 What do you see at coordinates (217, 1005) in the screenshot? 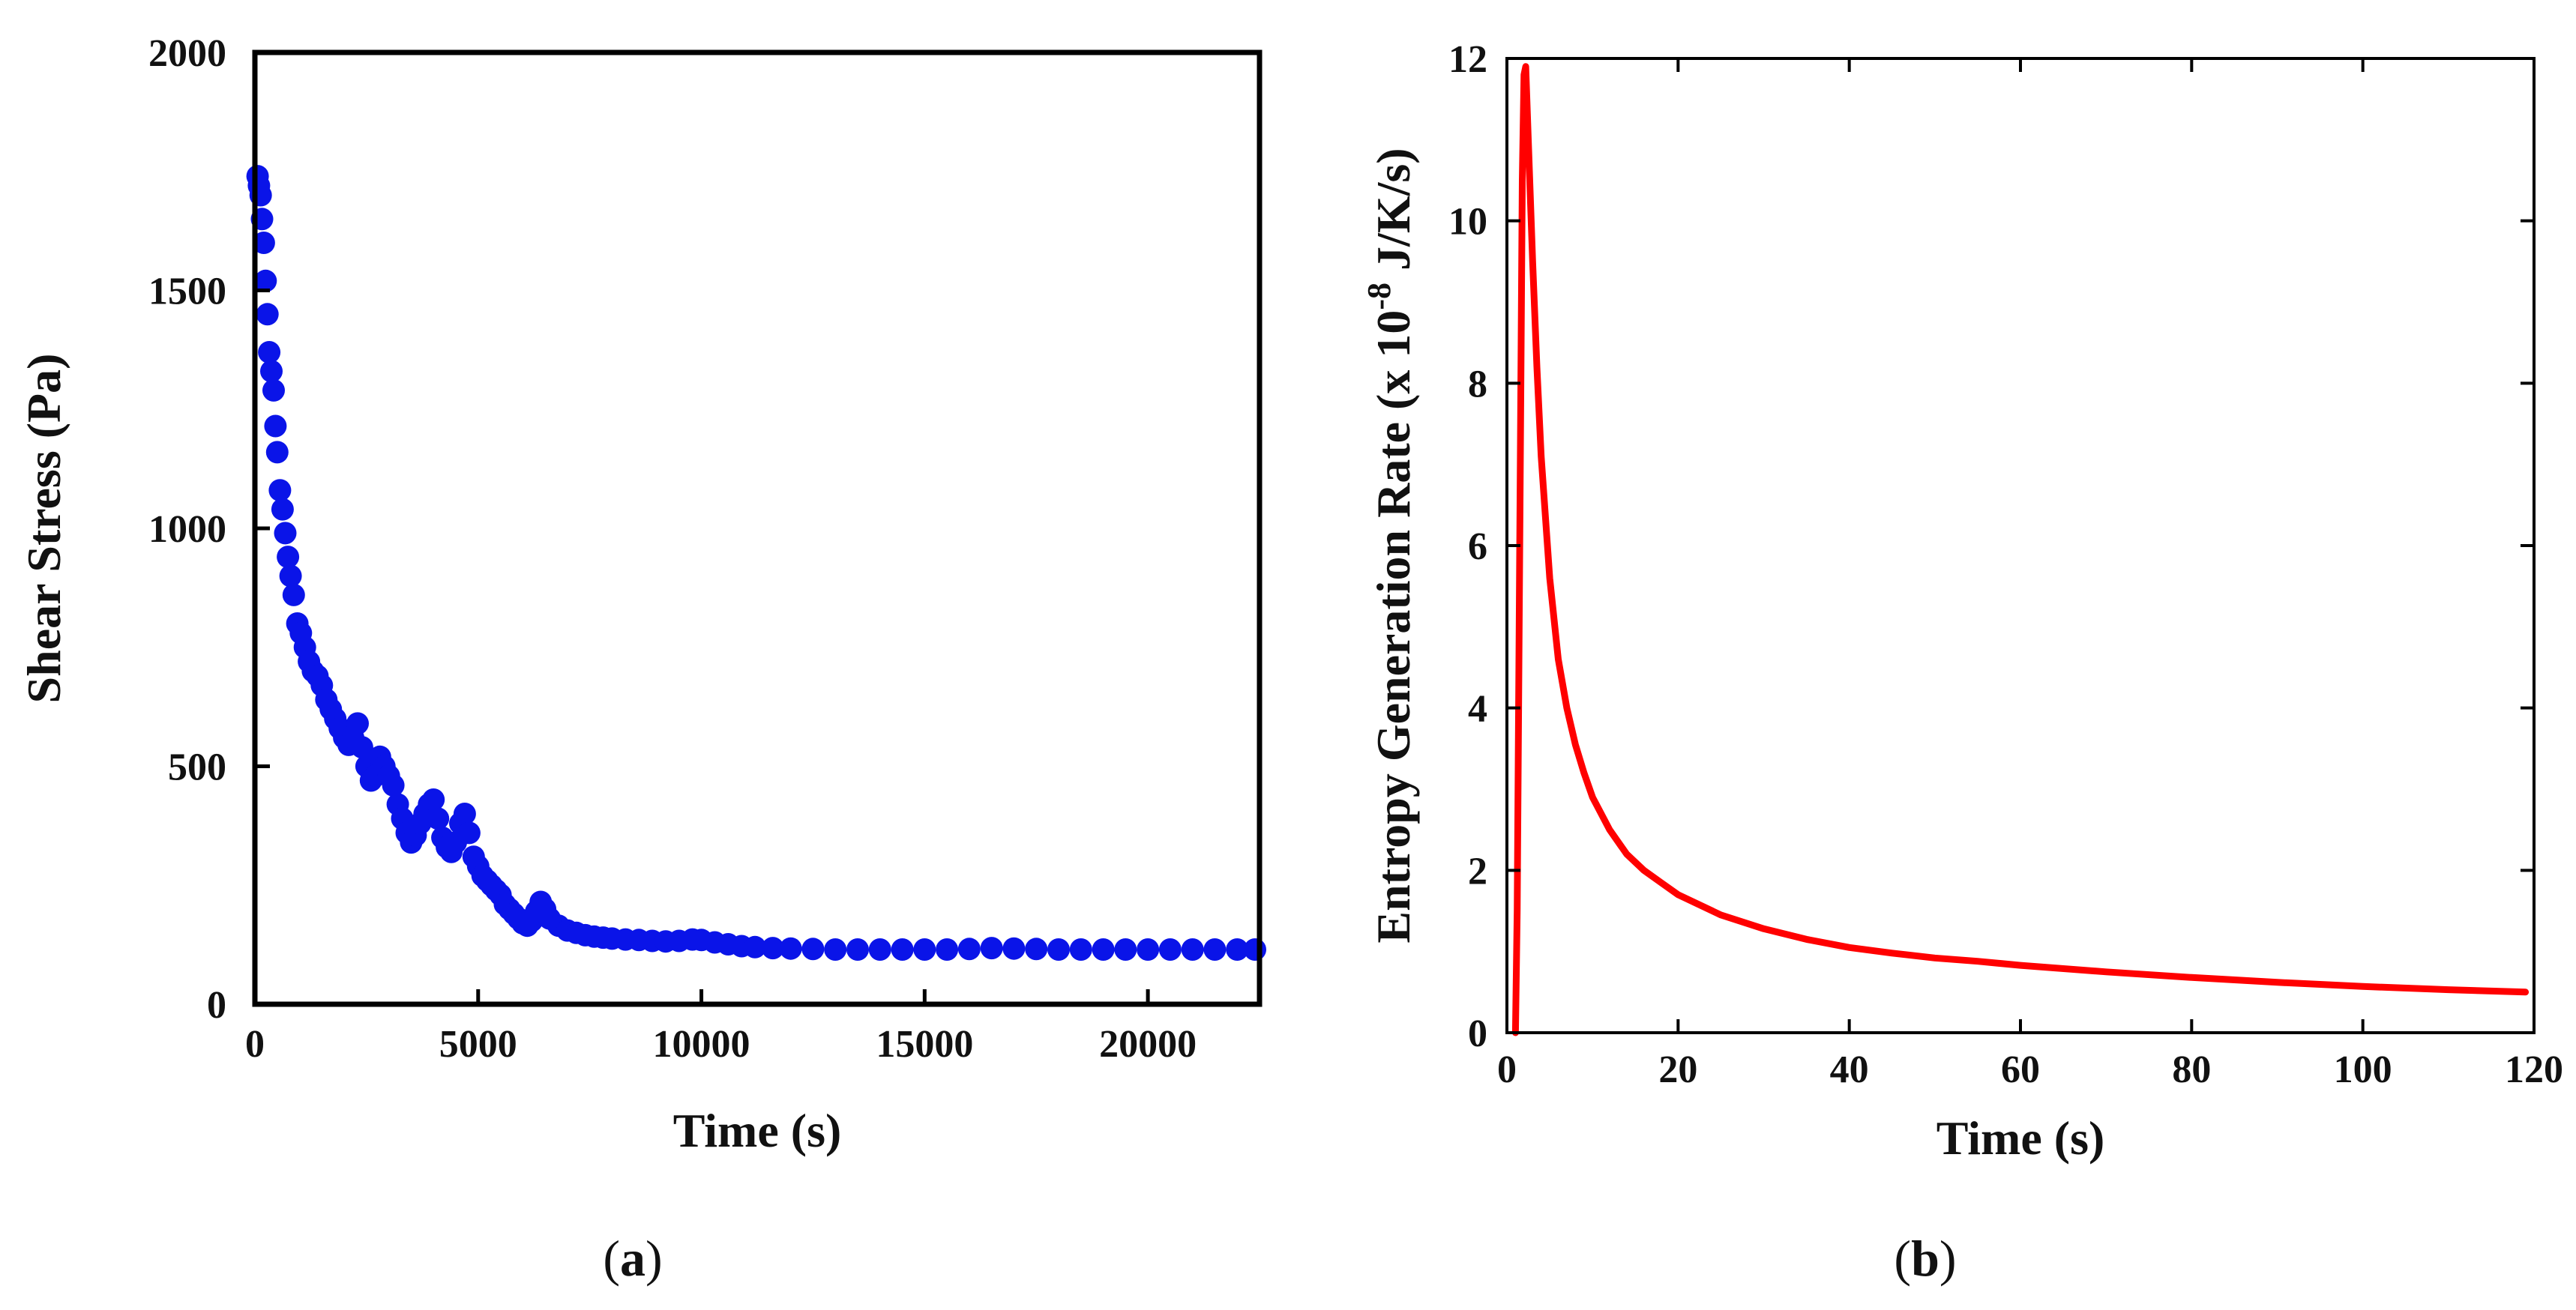
I see `panel-a-y-tick-label: 0` at bounding box center [217, 1005].